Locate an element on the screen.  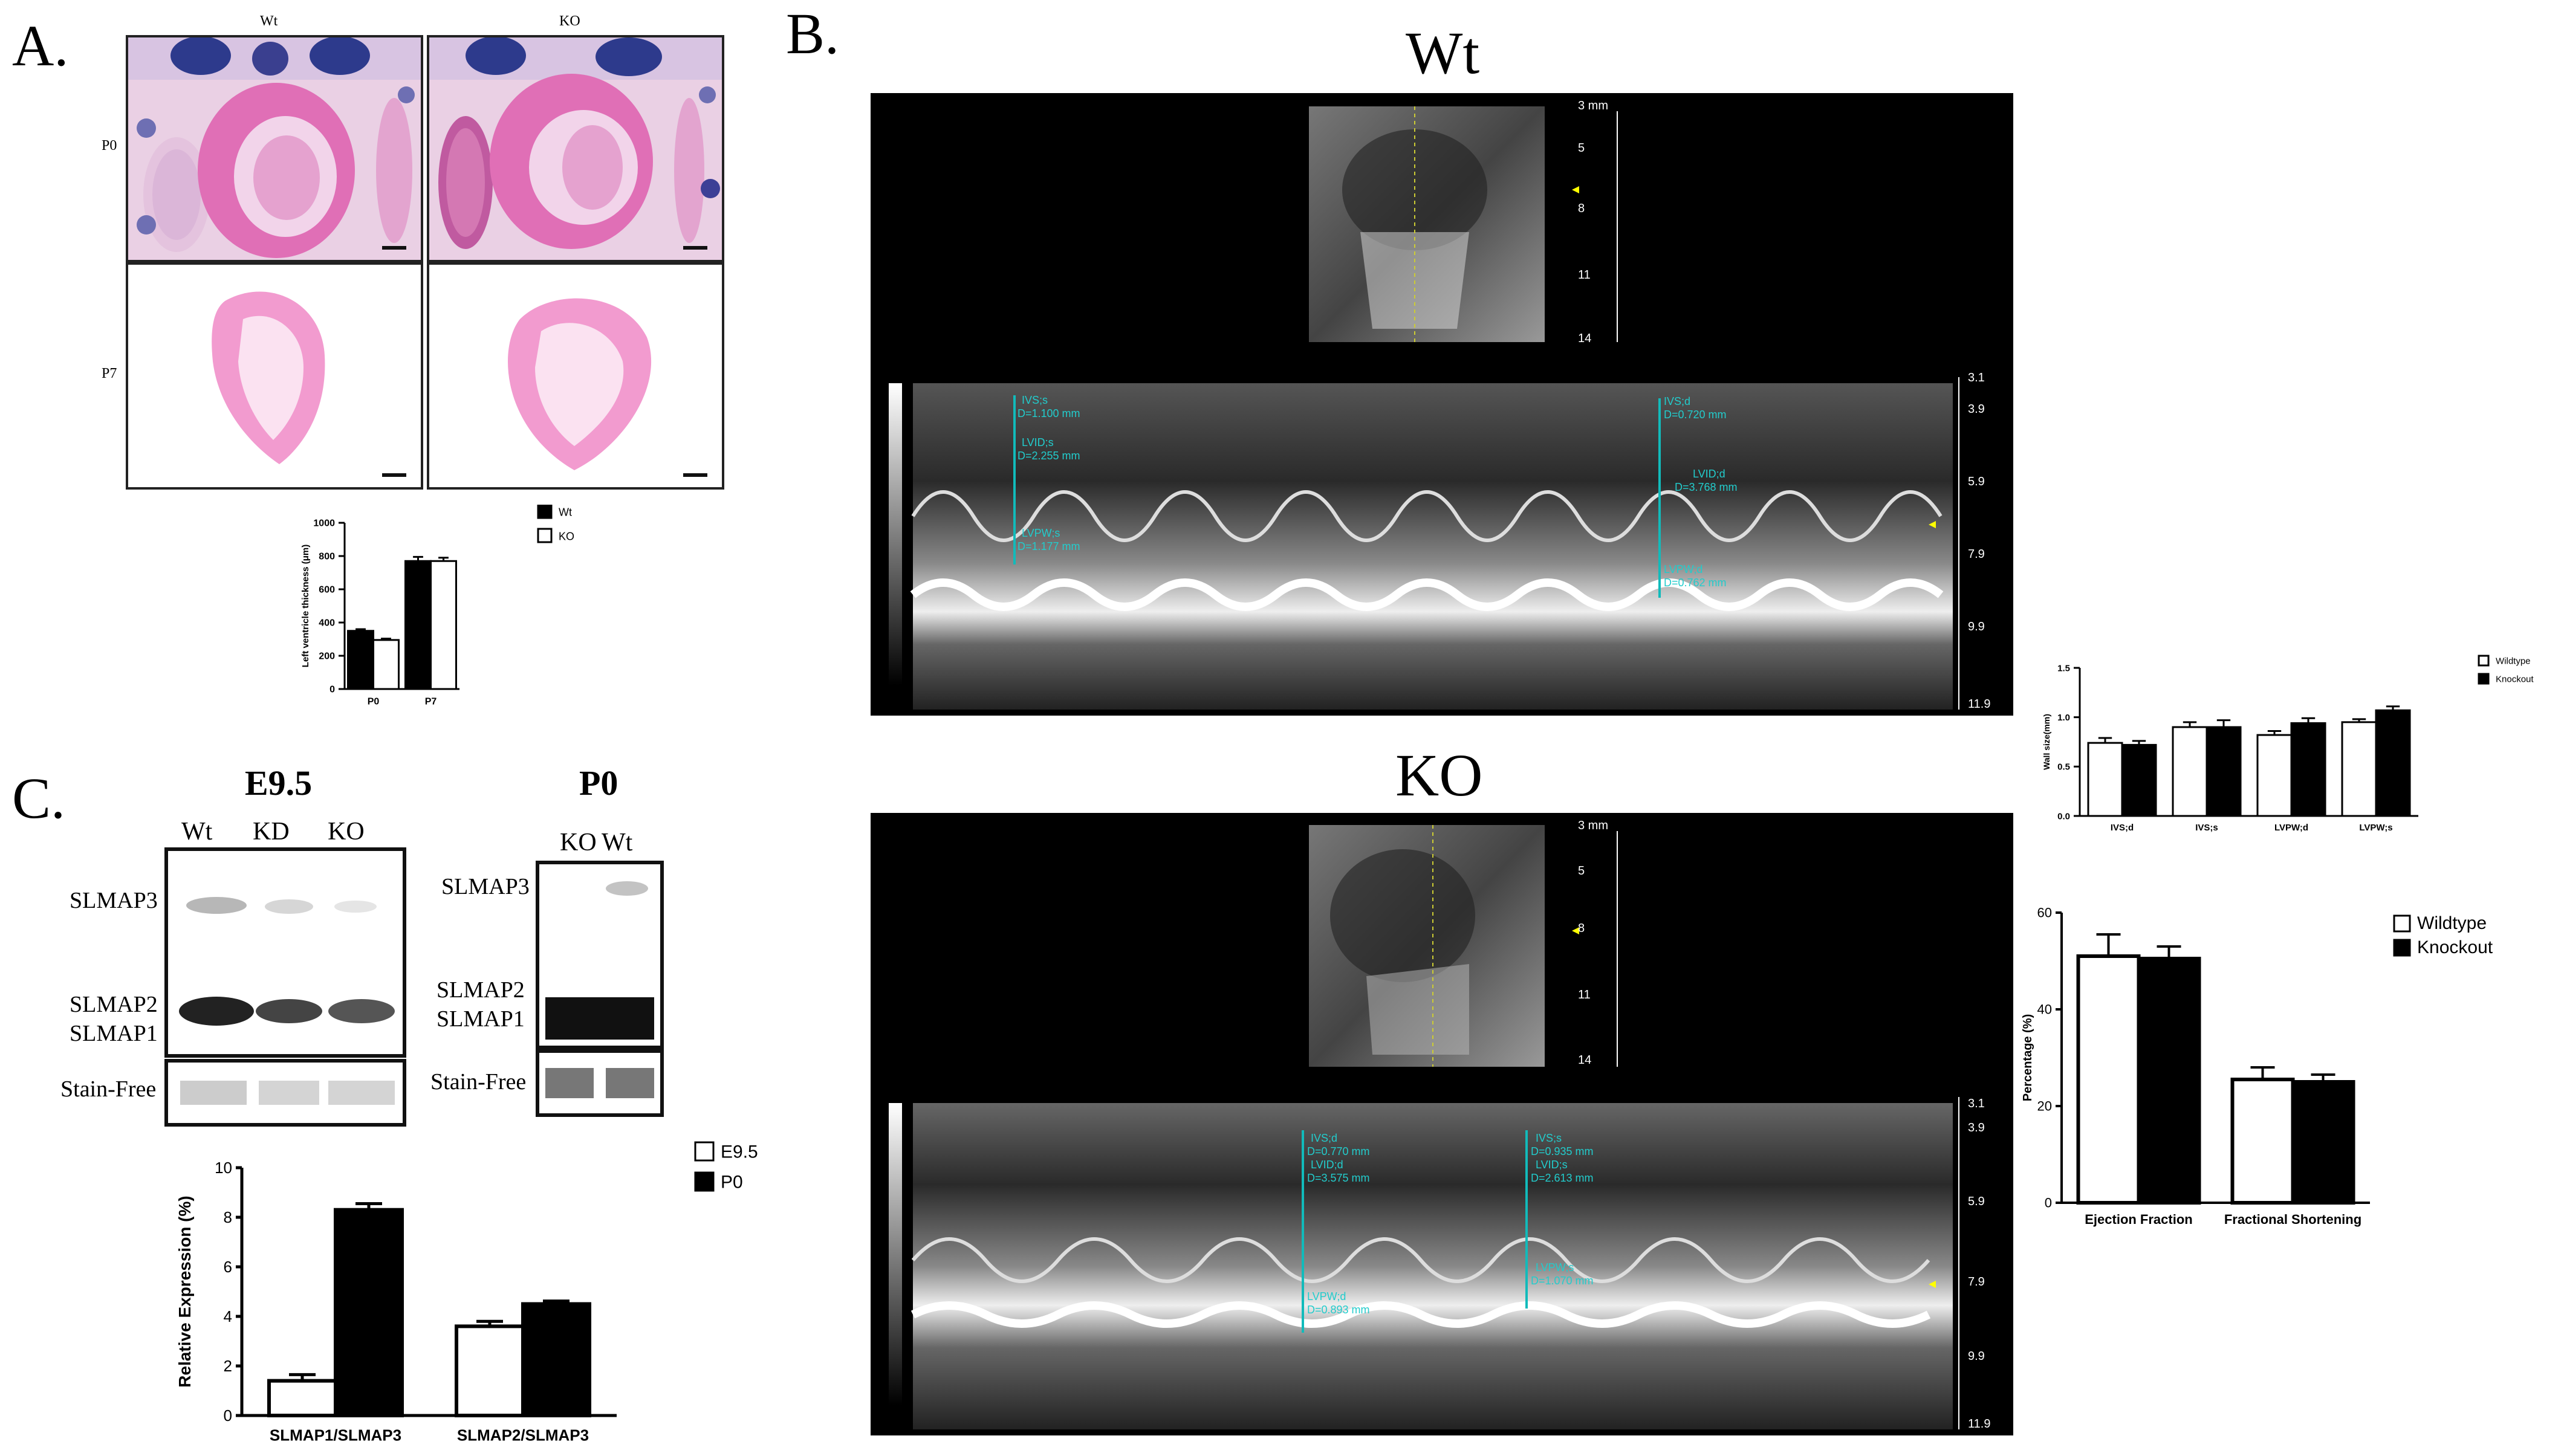
x-tick-label: SLMAP1/SLMAP3 is located at coordinates (335, 1435).